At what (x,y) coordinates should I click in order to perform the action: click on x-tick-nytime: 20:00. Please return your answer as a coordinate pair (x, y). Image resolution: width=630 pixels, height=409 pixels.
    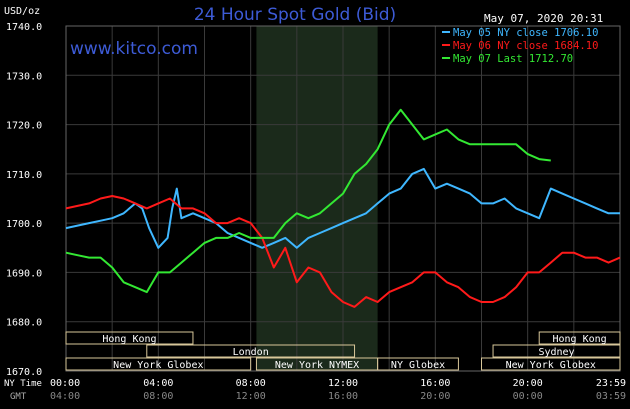
    Looking at the image, I should click on (528, 383).